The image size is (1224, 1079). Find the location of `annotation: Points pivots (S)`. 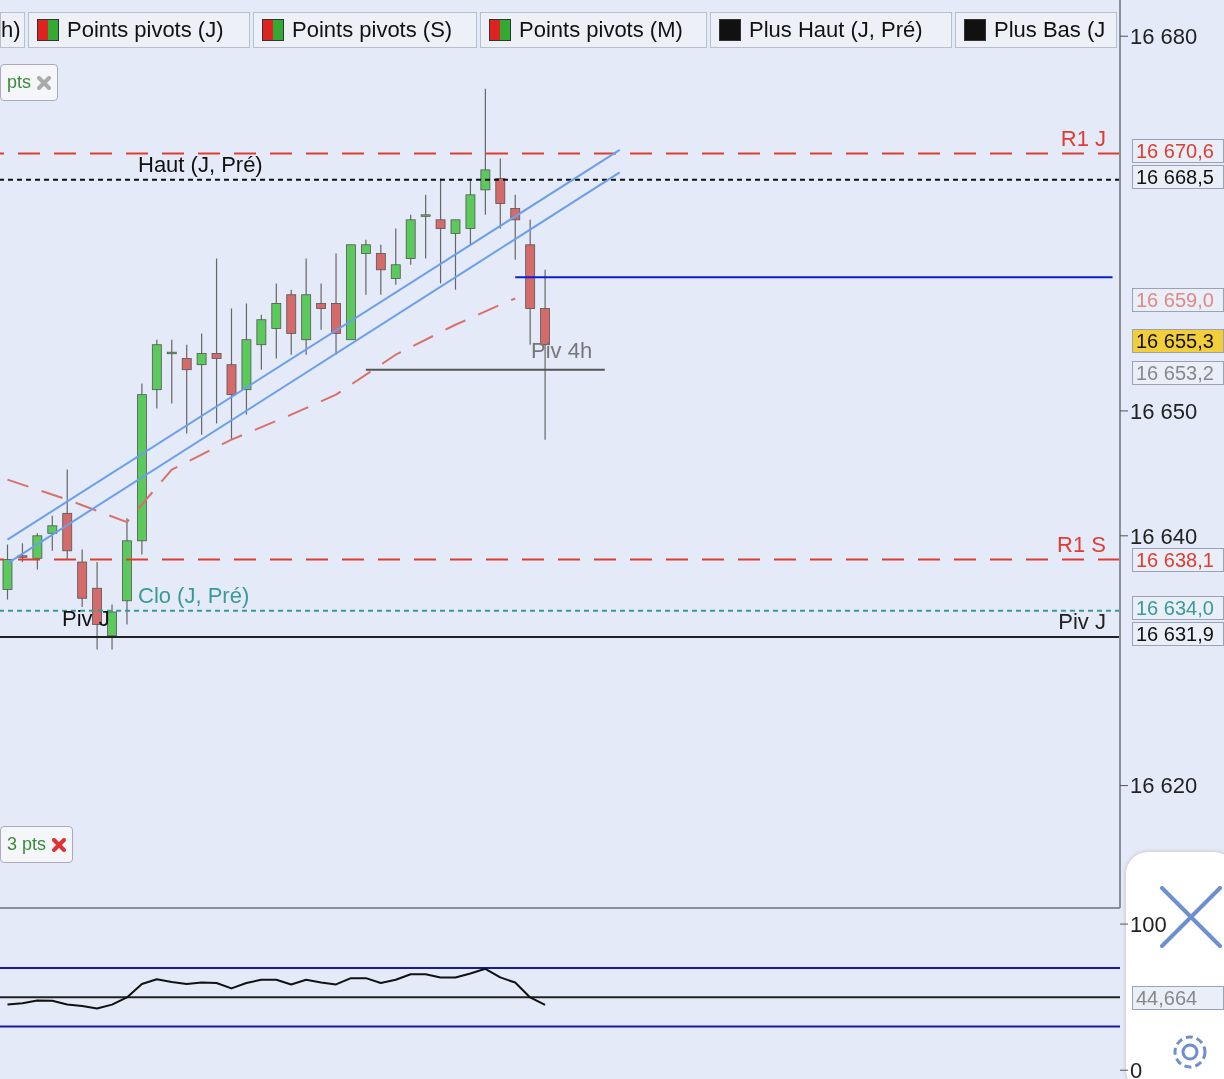

annotation: Points pivots (S) is located at coordinates (372, 30).